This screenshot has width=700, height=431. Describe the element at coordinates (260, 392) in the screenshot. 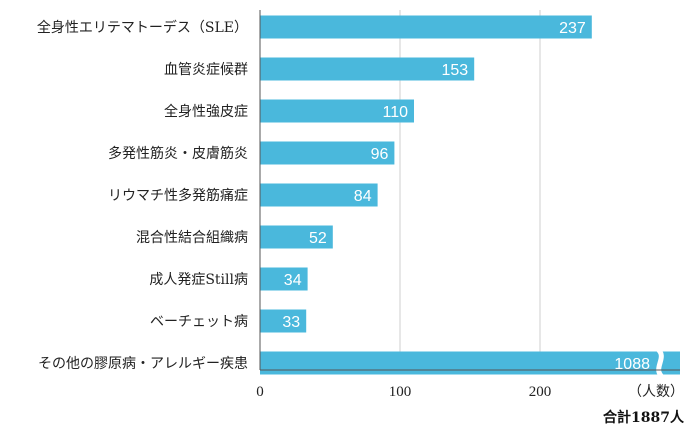

I see `x-tick-label-0: 0` at that location.